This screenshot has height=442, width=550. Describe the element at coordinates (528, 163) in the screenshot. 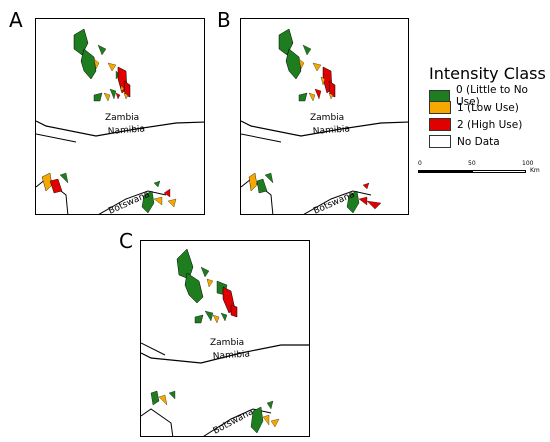

I see `scale-tick-100: 100` at that location.